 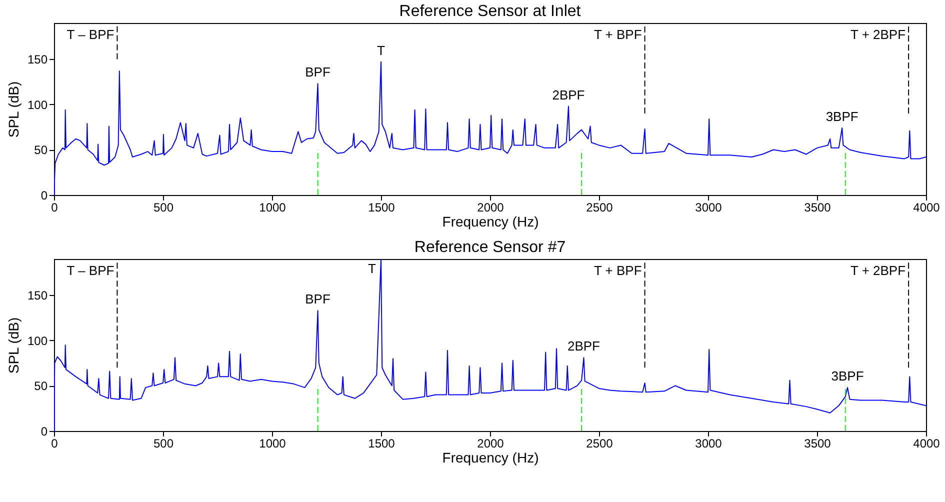 I want to click on chart-title: Reference Sensor at Inlet, so click(x=490, y=11).